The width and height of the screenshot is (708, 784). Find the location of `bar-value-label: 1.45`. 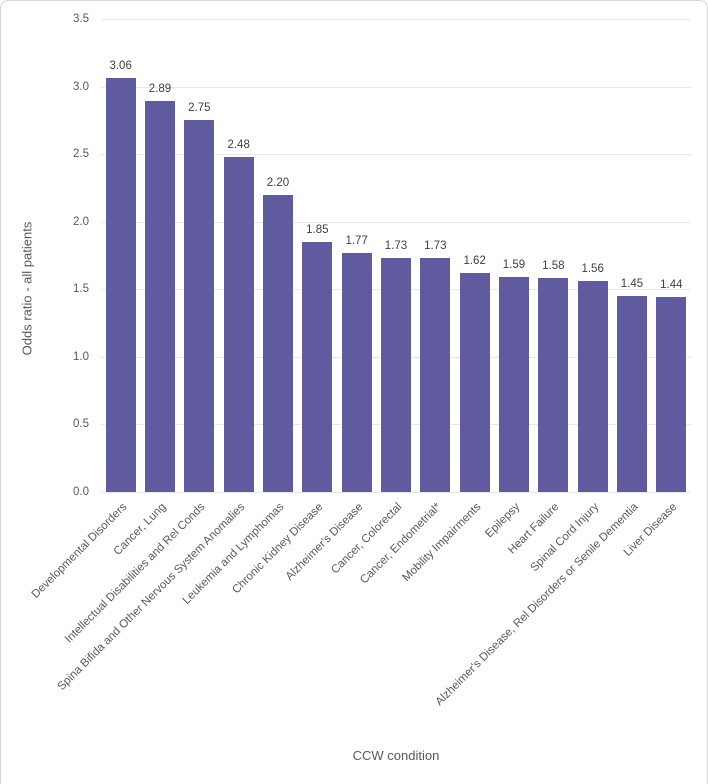

bar-value-label: 1.45 is located at coordinates (632, 284).